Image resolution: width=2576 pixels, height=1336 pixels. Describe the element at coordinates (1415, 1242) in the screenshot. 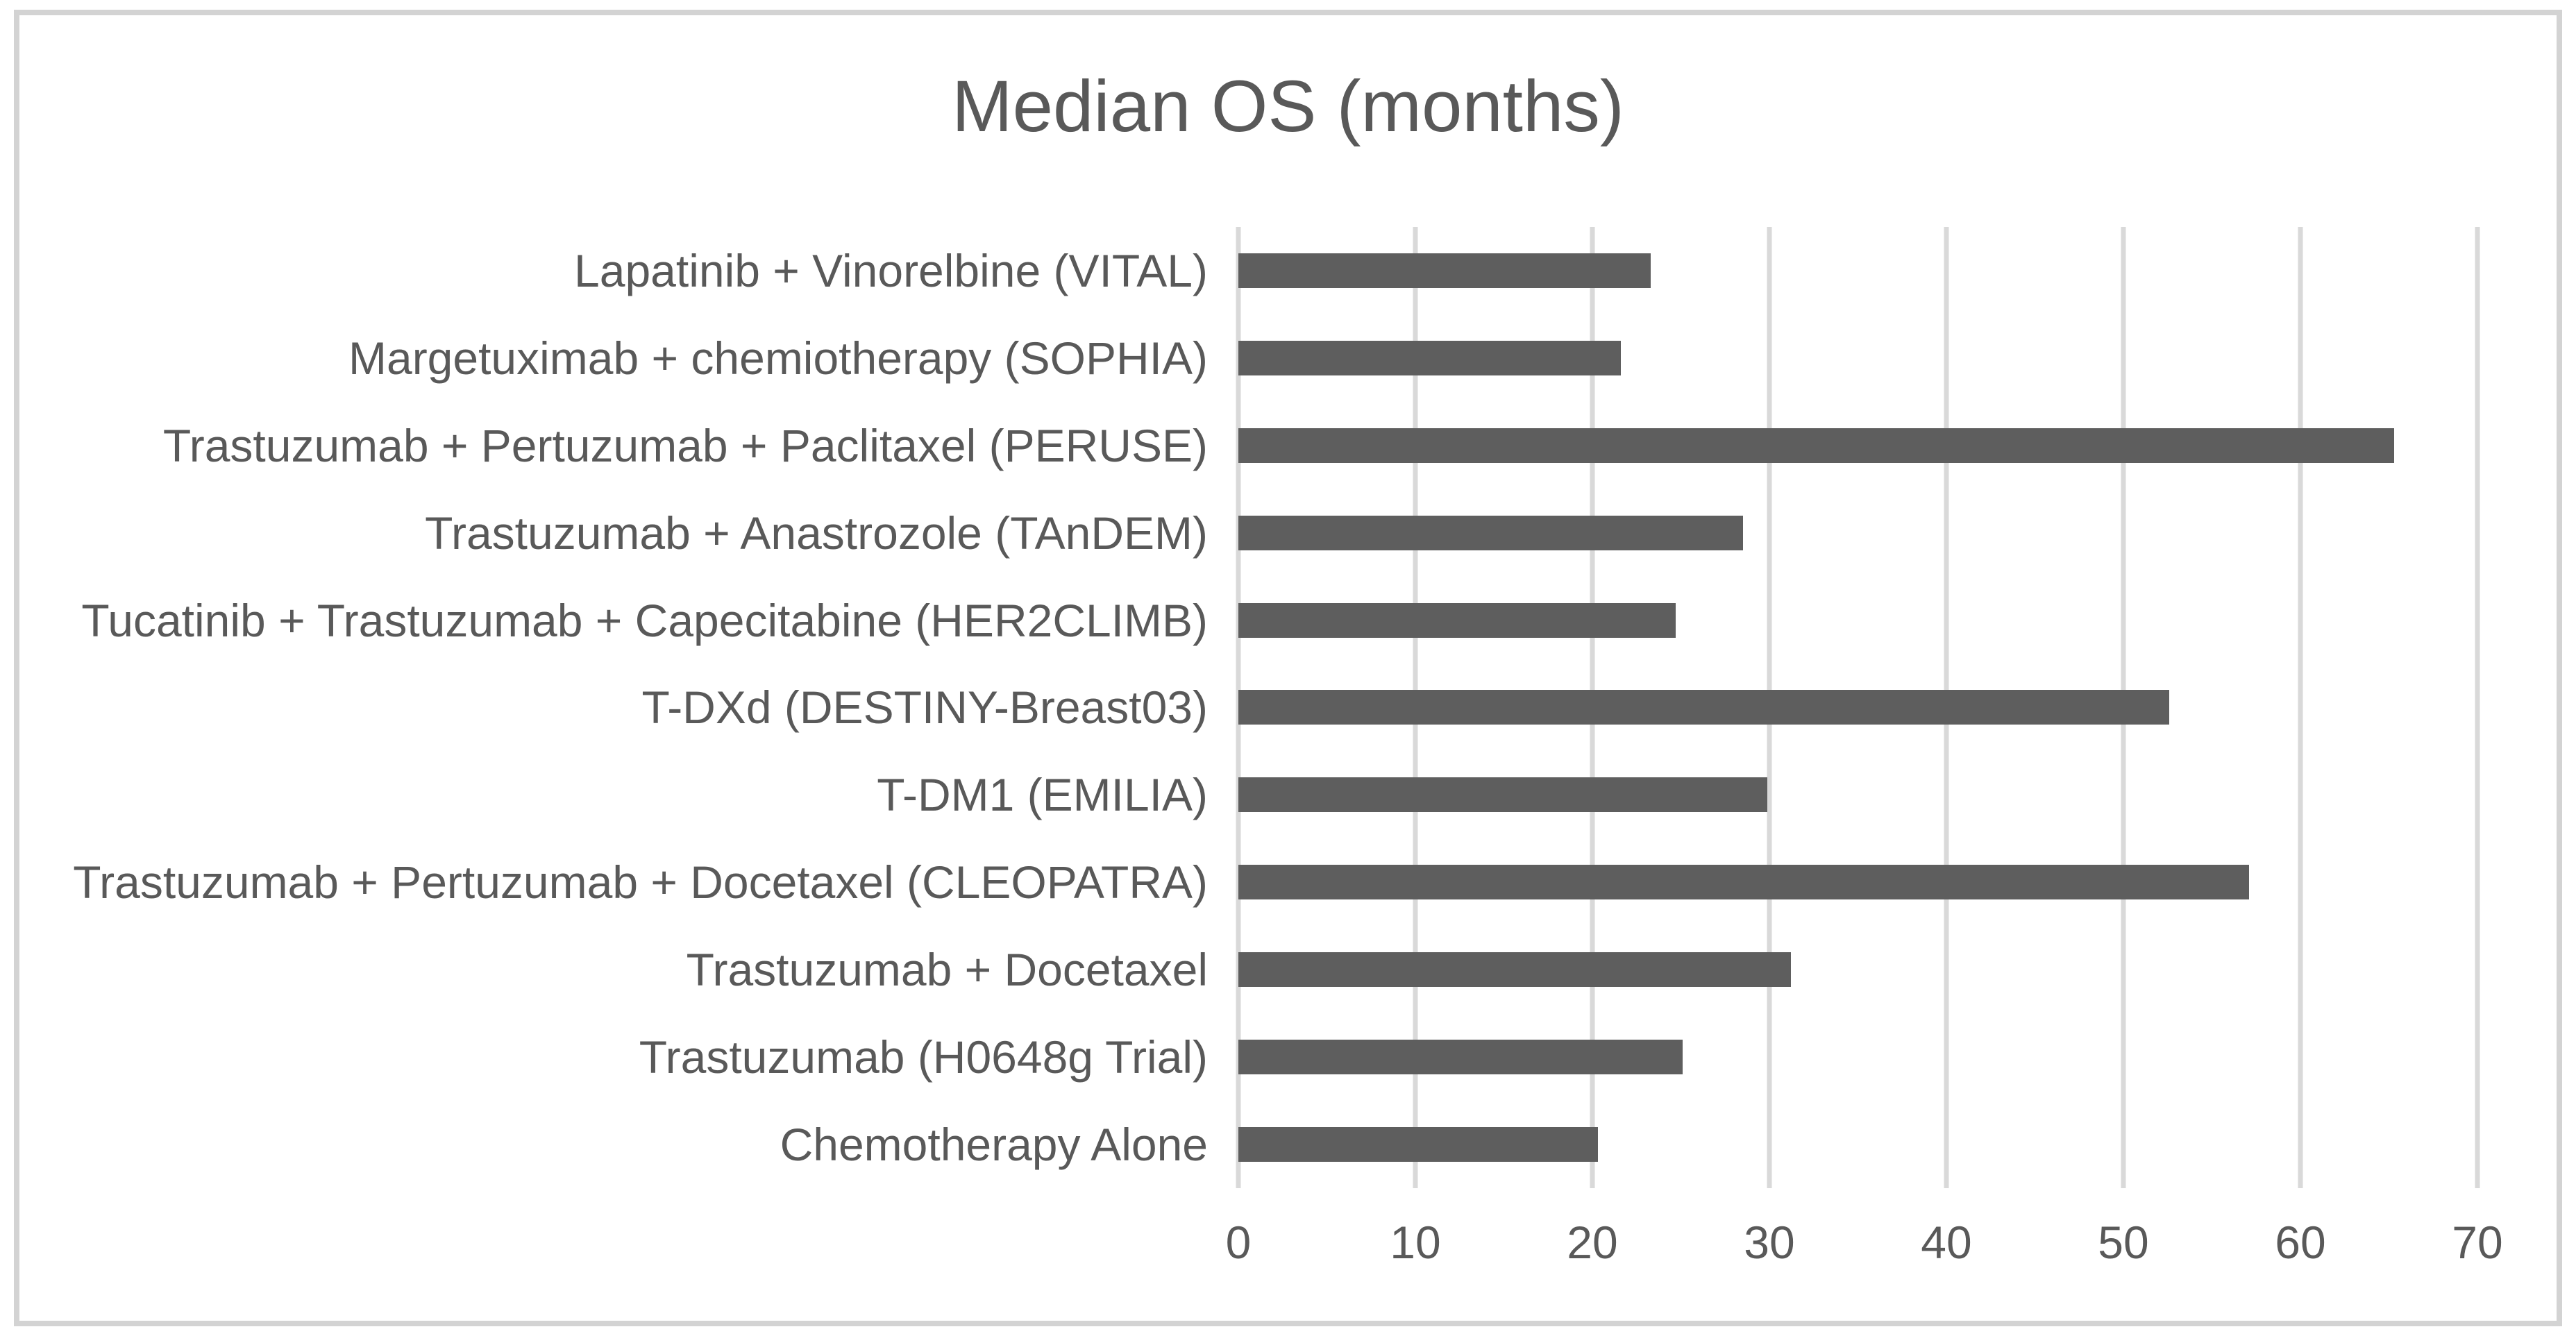

I see `x-tick-label: 10` at that location.